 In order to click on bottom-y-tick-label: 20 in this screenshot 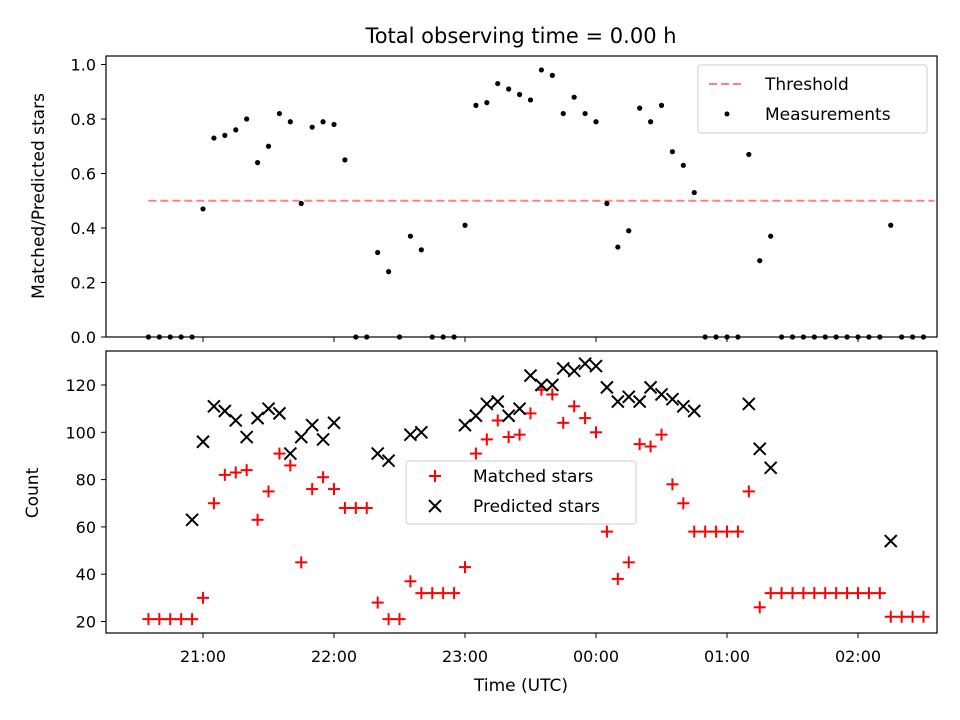, I will do `click(86, 622)`.